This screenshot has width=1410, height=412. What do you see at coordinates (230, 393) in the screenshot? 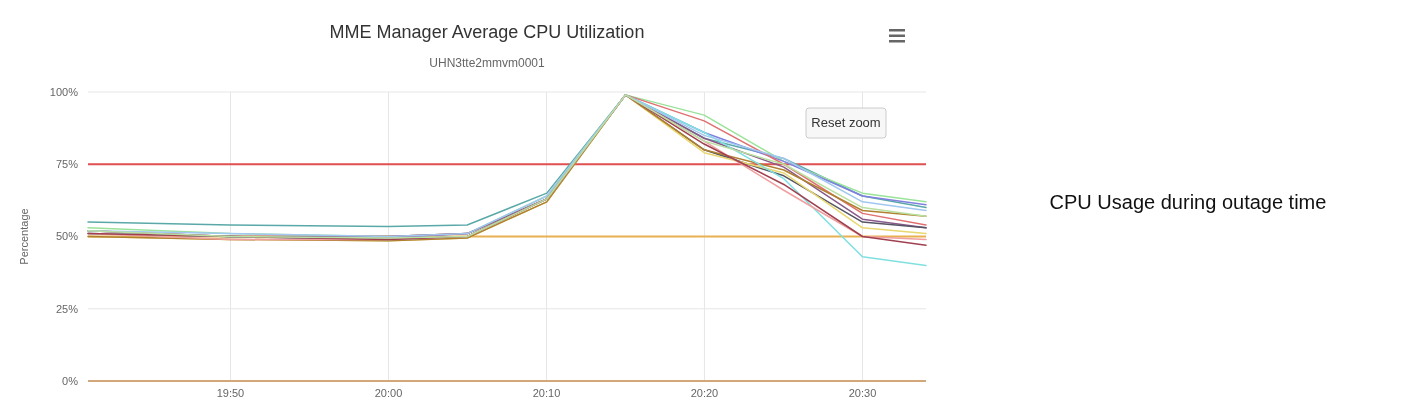
I see `x-tick-label: 19:50` at bounding box center [230, 393].